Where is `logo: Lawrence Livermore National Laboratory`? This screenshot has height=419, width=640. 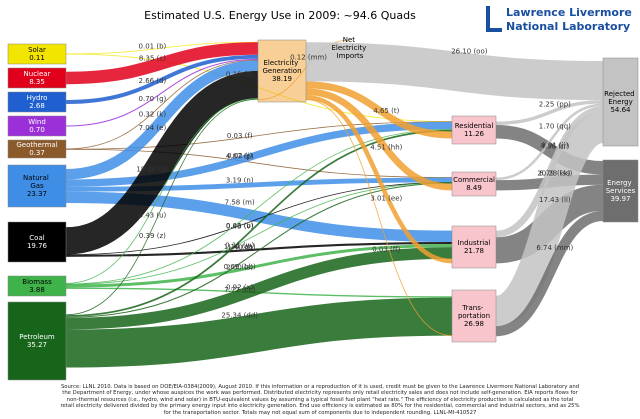 logo: Lawrence Livermore National Laboratory is located at coordinates (559, 19).